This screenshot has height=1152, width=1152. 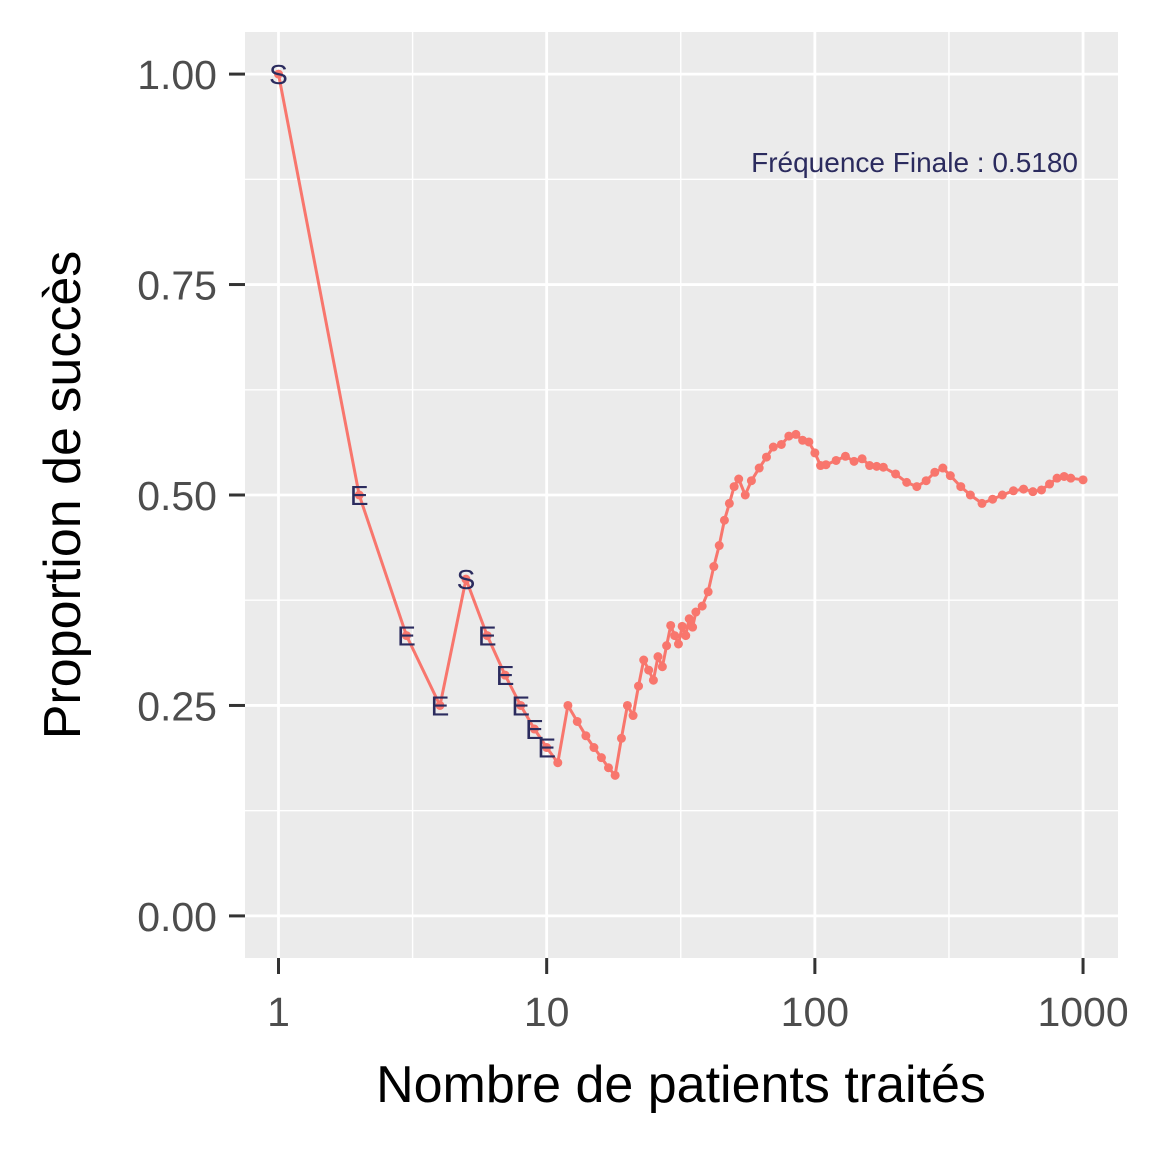 I want to click on x-tick-label: 10, so click(x=547, y=1012).